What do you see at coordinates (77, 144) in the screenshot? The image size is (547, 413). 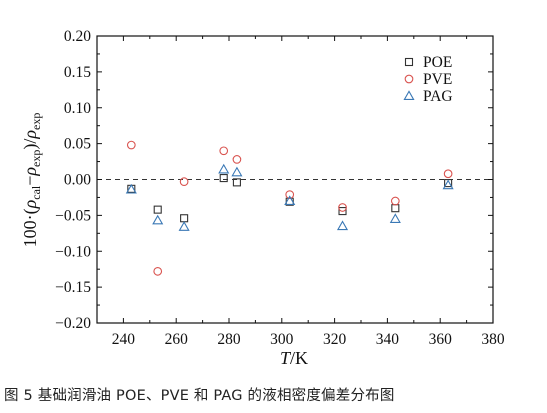 I see `y-tick-label: 0.05` at bounding box center [77, 144].